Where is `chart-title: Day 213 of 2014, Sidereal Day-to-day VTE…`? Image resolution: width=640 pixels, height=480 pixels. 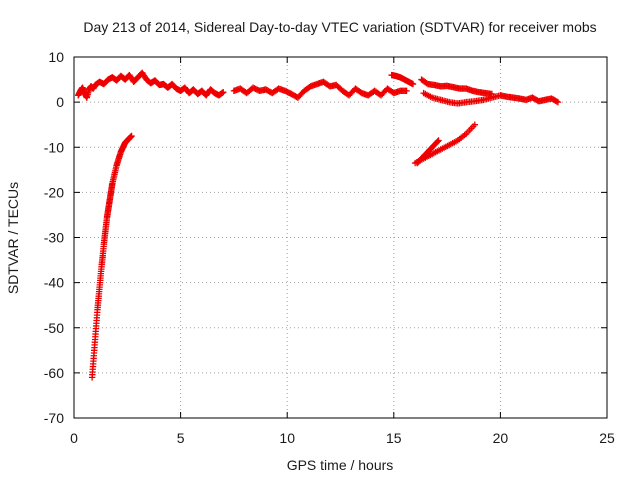 chart-title: Day 213 of 2014, Sidereal Day-to-day VTE… is located at coordinates (339, 27).